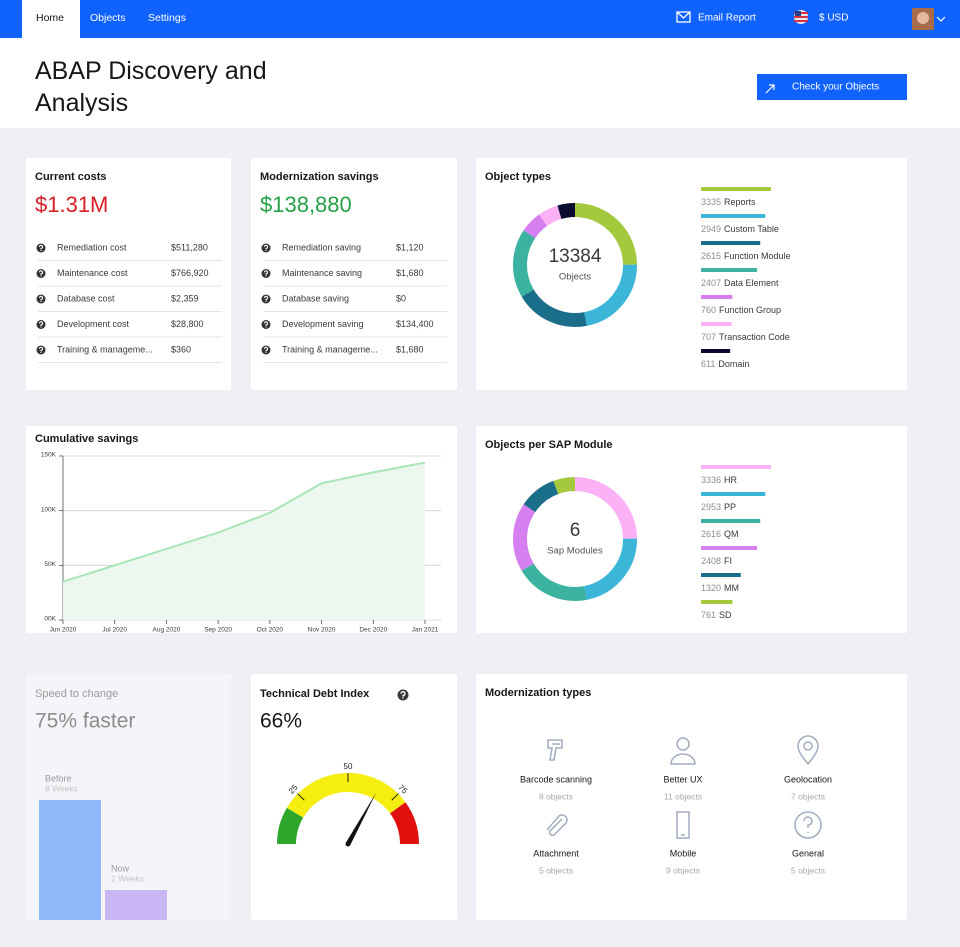 The height and width of the screenshot is (947, 960). Describe the element at coordinates (751, 283) in the screenshot. I see `legend-label: Data Element` at that location.